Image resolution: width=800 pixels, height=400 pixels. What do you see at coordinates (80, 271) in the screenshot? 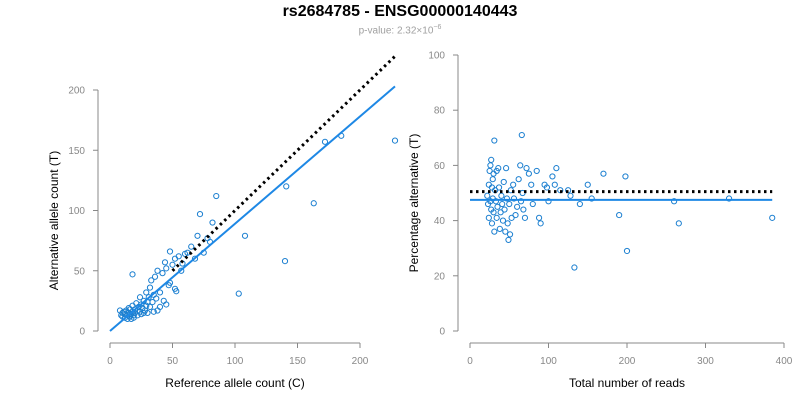
I see `panel1-y-tick-label: 50` at bounding box center [80, 271].